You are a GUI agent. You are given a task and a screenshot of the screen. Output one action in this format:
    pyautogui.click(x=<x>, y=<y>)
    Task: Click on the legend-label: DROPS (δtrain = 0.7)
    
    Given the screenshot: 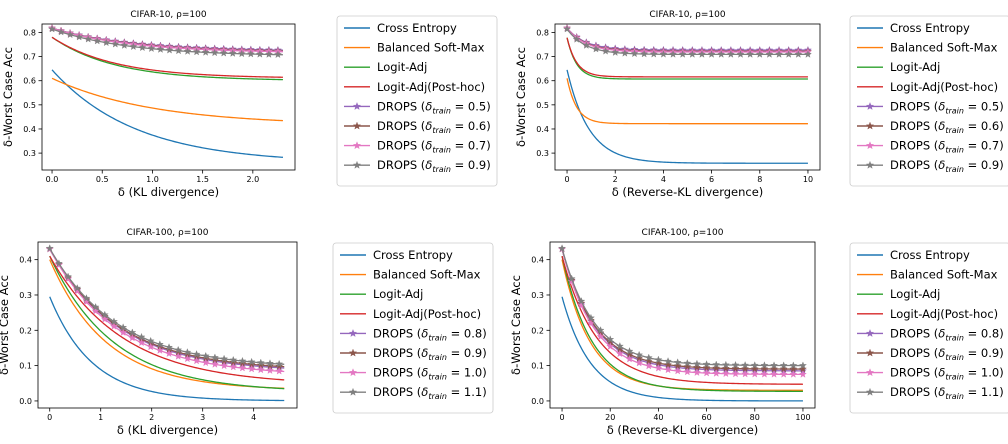 What is the action you would take?
    pyautogui.click(x=947, y=147)
    